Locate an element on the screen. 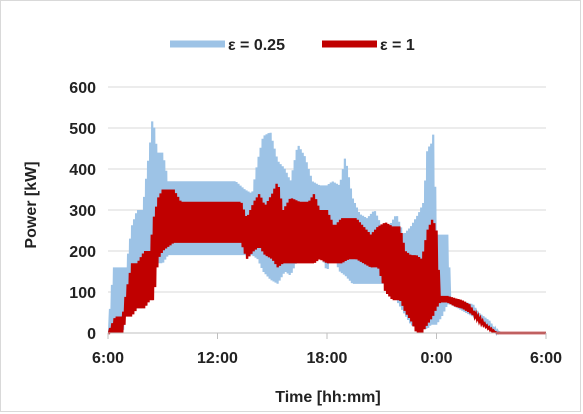 The image size is (583, 414). y-tick-label: 300 is located at coordinates (82, 211).